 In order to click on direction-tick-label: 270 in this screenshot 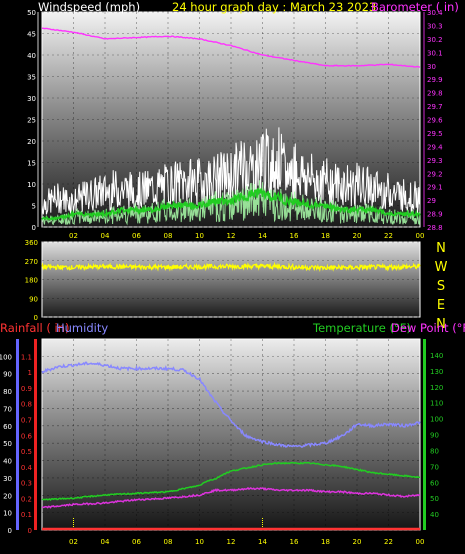, I will do `click(31, 262)`.